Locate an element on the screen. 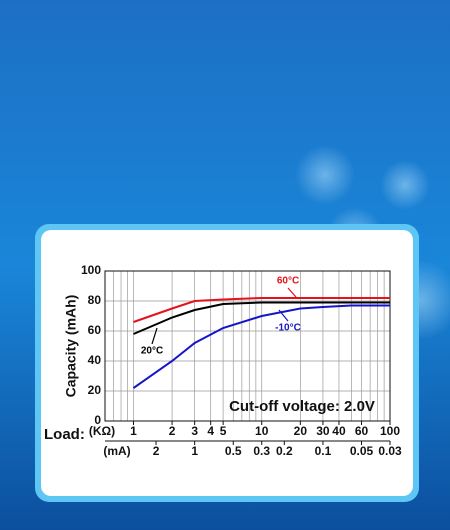 The height and width of the screenshot is (530, 450). series-label: -10°C is located at coordinates (288, 328).